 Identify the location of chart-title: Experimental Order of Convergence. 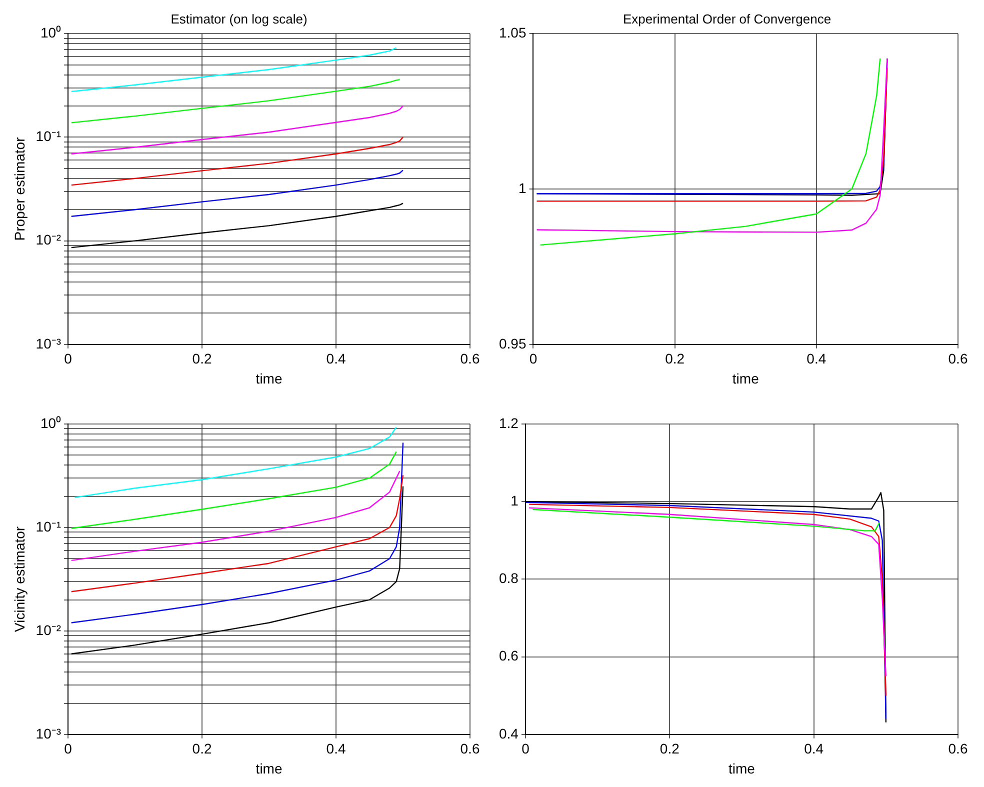
(727, 18).